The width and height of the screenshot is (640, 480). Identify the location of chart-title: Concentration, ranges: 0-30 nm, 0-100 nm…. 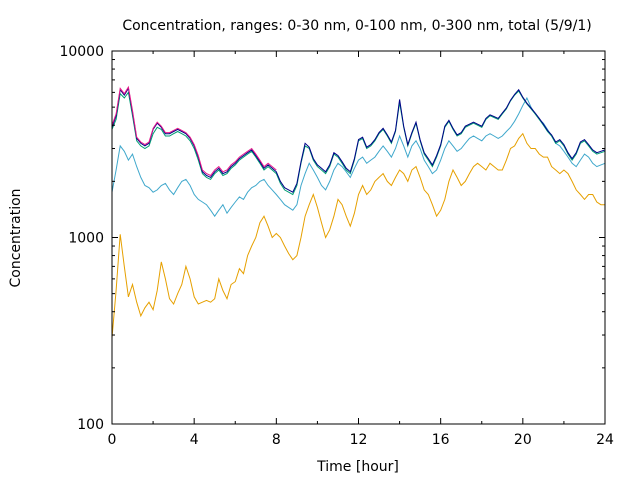
(356, 26).